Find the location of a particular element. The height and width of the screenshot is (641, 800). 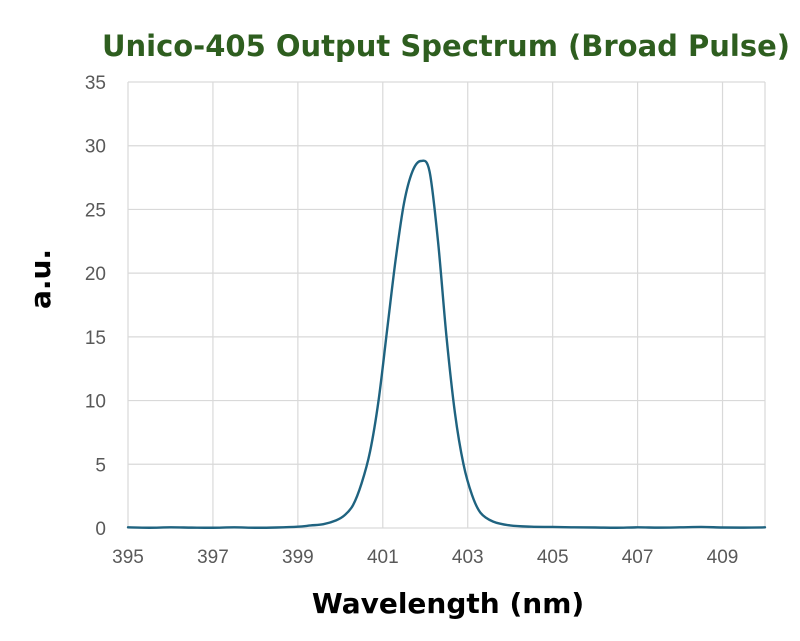

x-tick-label: 401 is located at coordinates (383, 557).